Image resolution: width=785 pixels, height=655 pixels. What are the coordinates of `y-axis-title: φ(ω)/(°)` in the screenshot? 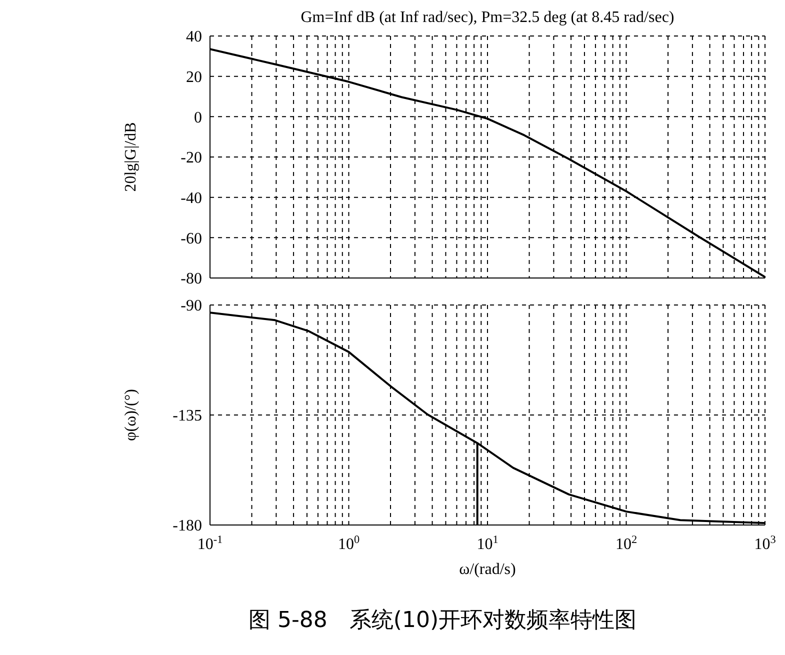 It's located at (131, 415).